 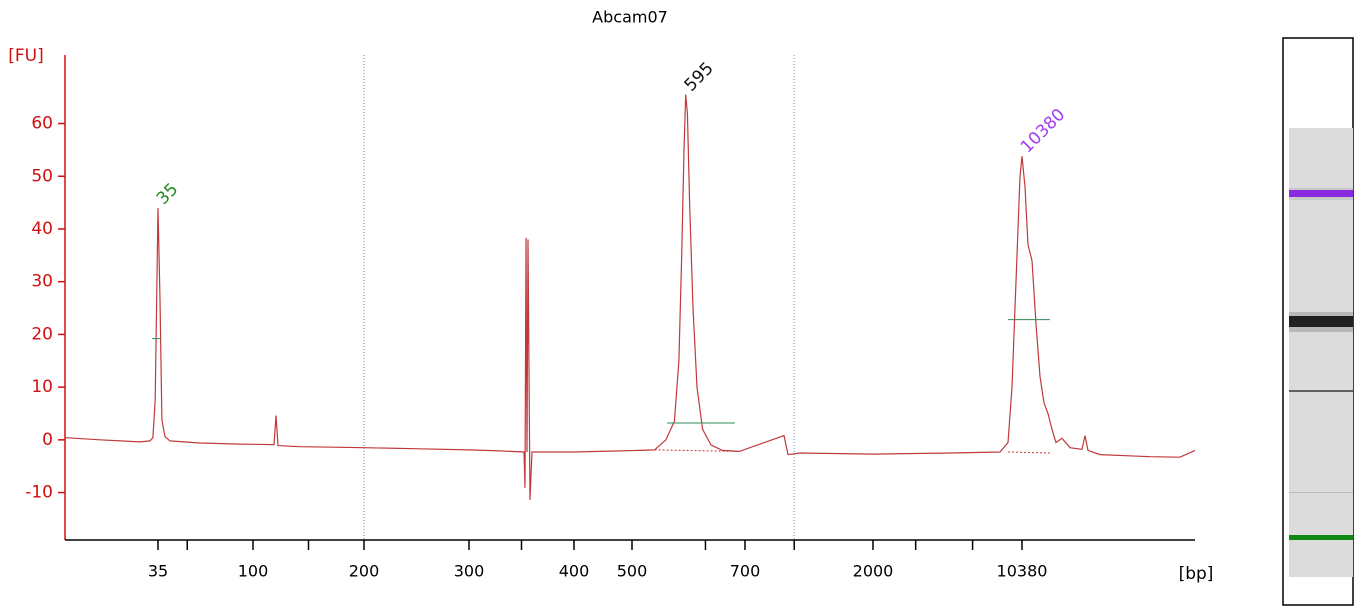 I want to click on y-tick-label: 60, so click(x=42, y=124).